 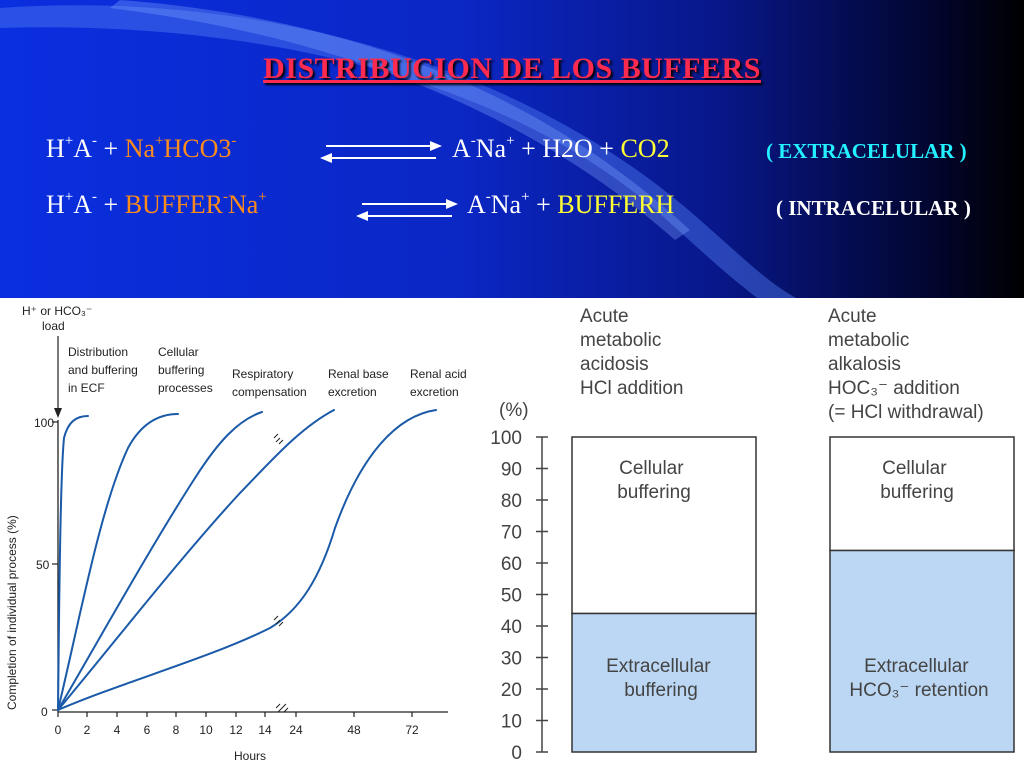 What do you see at coordinates (922, 651) in the screenshot?
I see `bar-alkalosis-extracellular` at bounding box center [922, 651].